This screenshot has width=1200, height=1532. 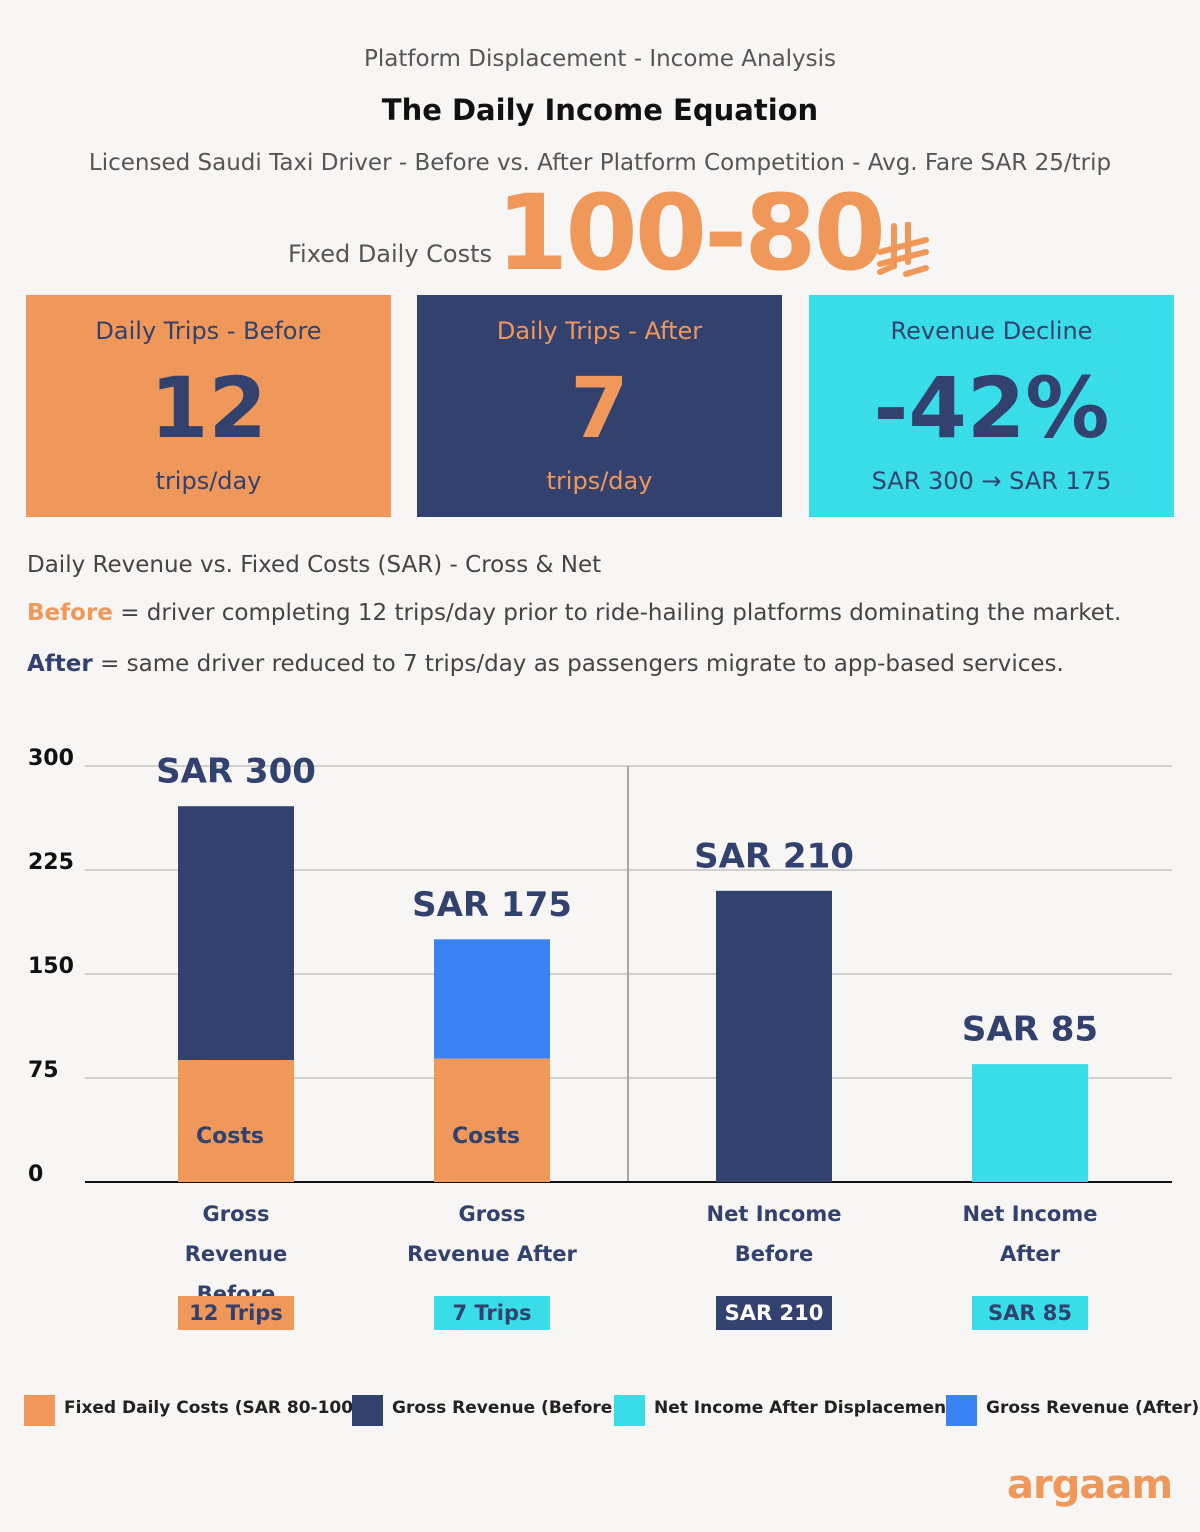 What do you see at coordinates (236, 1313) in the screenshot?
I see `bar-tag: 12 Trips` at bounding box center [236, 1313].